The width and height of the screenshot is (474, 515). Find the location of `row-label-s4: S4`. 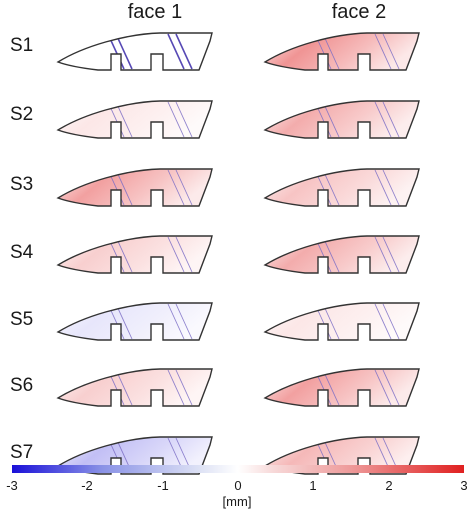

row-label-s4: S4 is located at coordinates (22, 252).